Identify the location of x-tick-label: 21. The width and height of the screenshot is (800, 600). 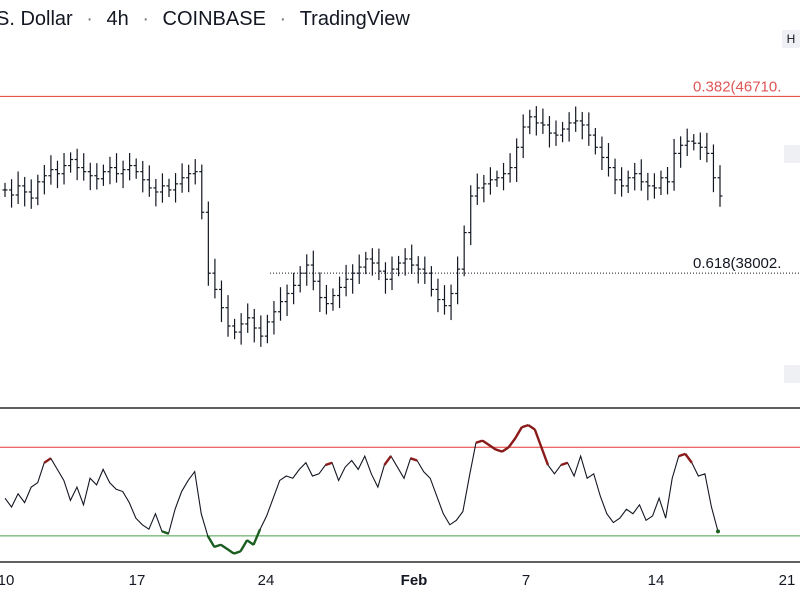
(787, 580).